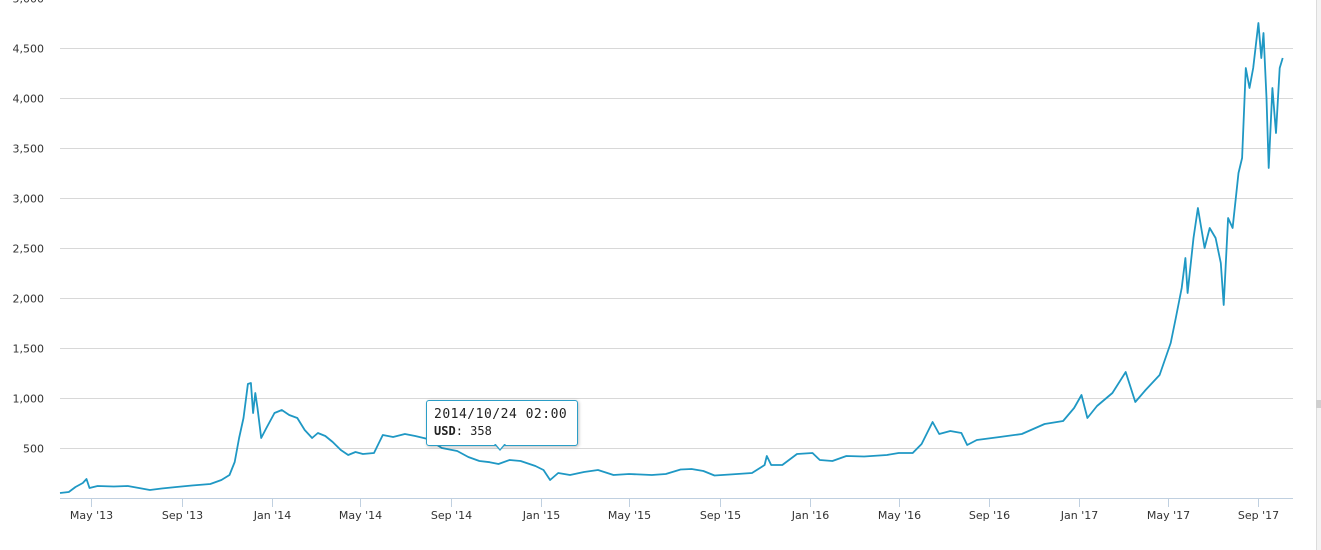  What do you see at coordinates (29, 199) in the screenshot?
I see `y-tick-label: 3,000` at bounding box center [29, 199].